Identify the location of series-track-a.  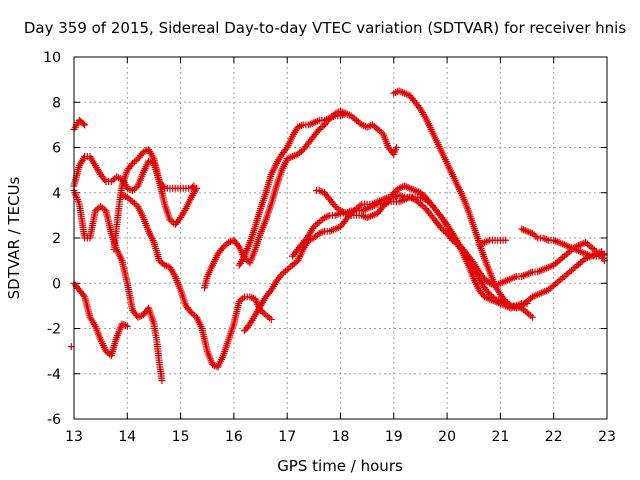
(79, 124).